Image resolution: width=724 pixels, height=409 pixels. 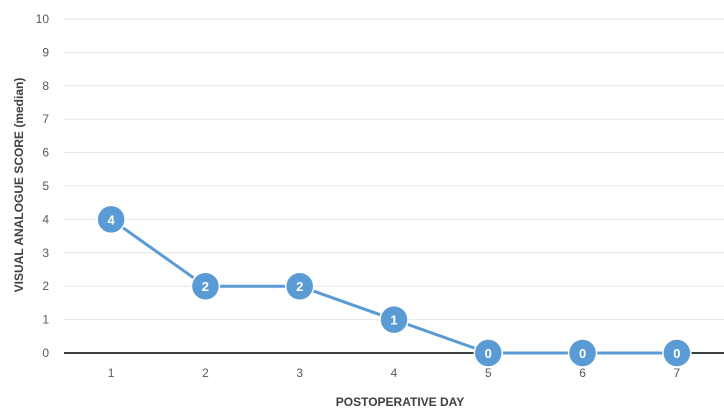 What do you see at coordinates (45, 186) in the screenshot?
I see `y-tick-label: 5` at bounding box center [45, 186].